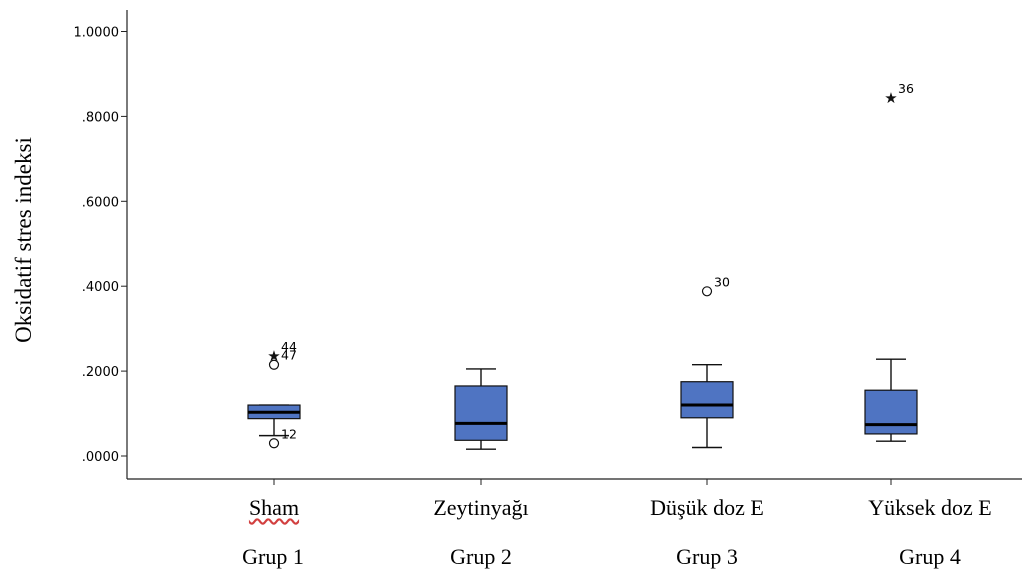  Describe the element at coordinates (289, 346) in the screenshot. I see `outlier-label: 44` at that location.